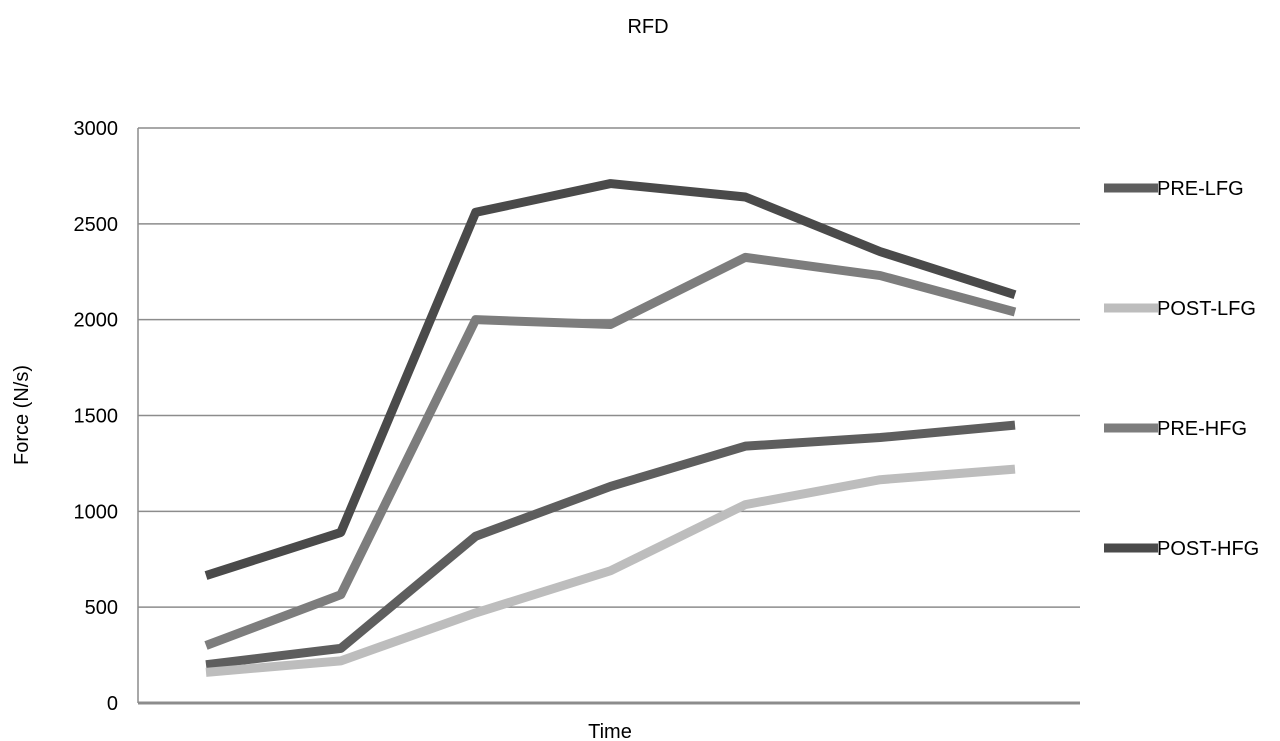  I want to click on y-axis-label: Force (N/s), so click(22, 415).